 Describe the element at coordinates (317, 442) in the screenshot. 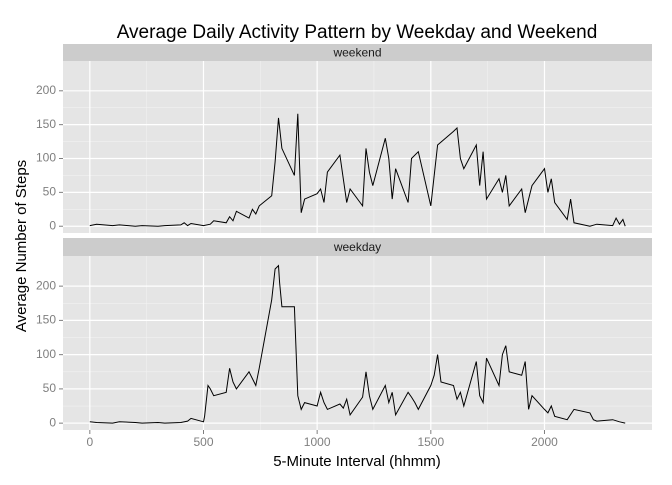

I see `x-tick-label: 1000` at that location.